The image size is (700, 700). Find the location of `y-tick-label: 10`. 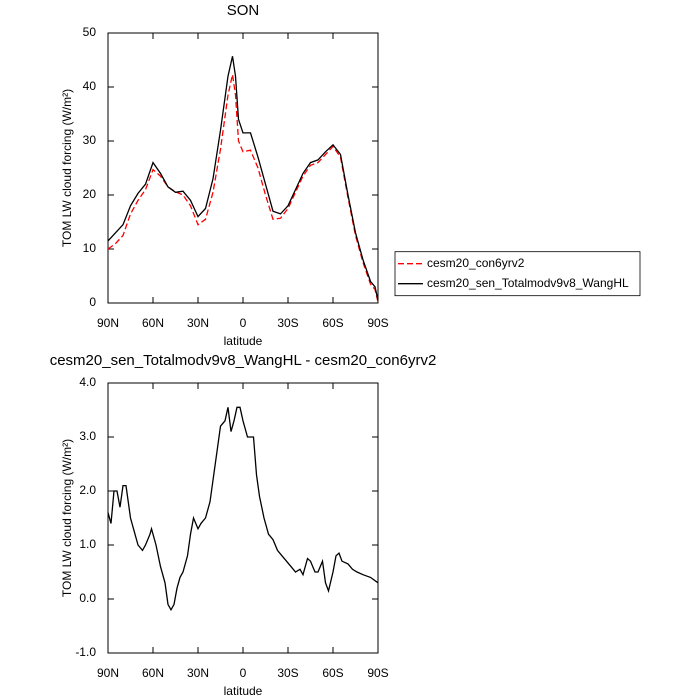

y-tick-label: 10 is located at coordinates (90, 248).